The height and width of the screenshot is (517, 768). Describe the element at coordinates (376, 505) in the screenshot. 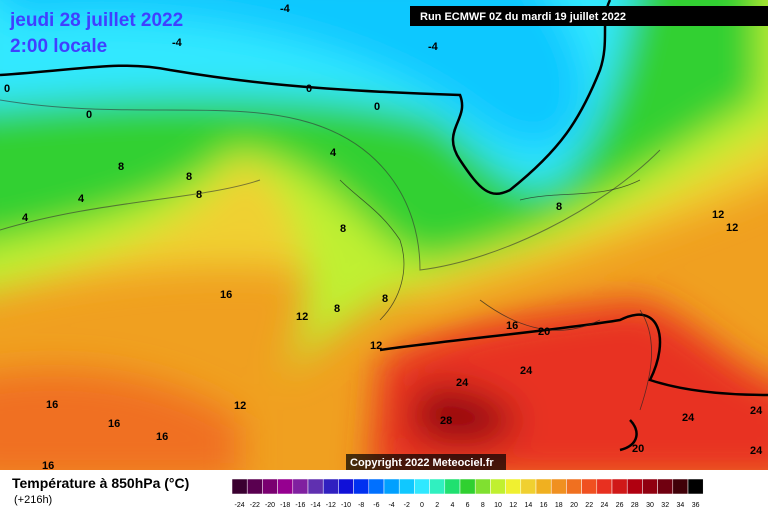

I see `legend-label: -6` at that location.